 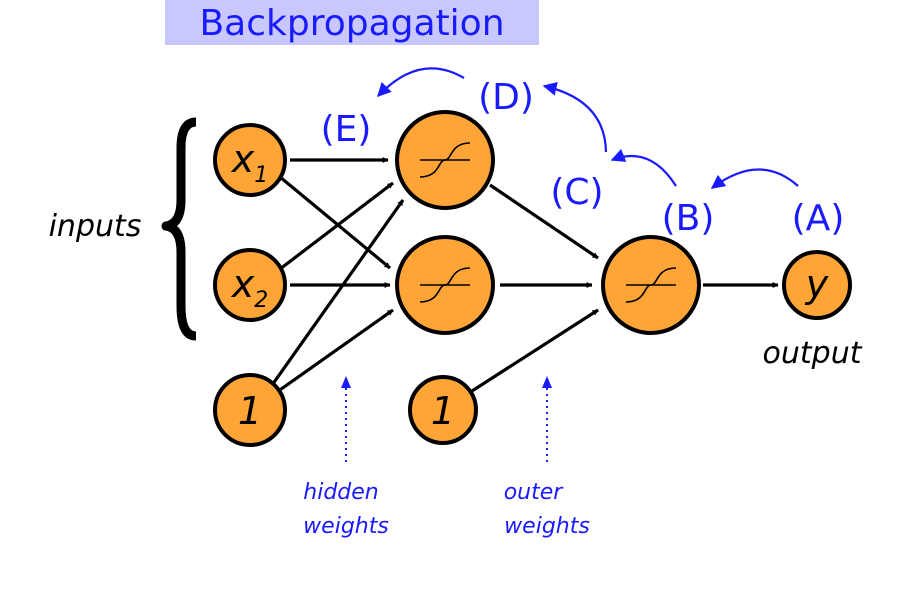 I want to click on hidden-weights-label-line1: hidden, so click(x=340, y=492).